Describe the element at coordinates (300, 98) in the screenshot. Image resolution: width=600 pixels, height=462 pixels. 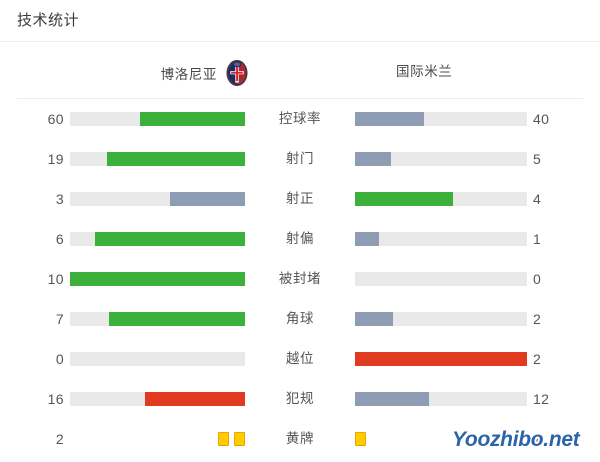
I see `header-divider` at that location.